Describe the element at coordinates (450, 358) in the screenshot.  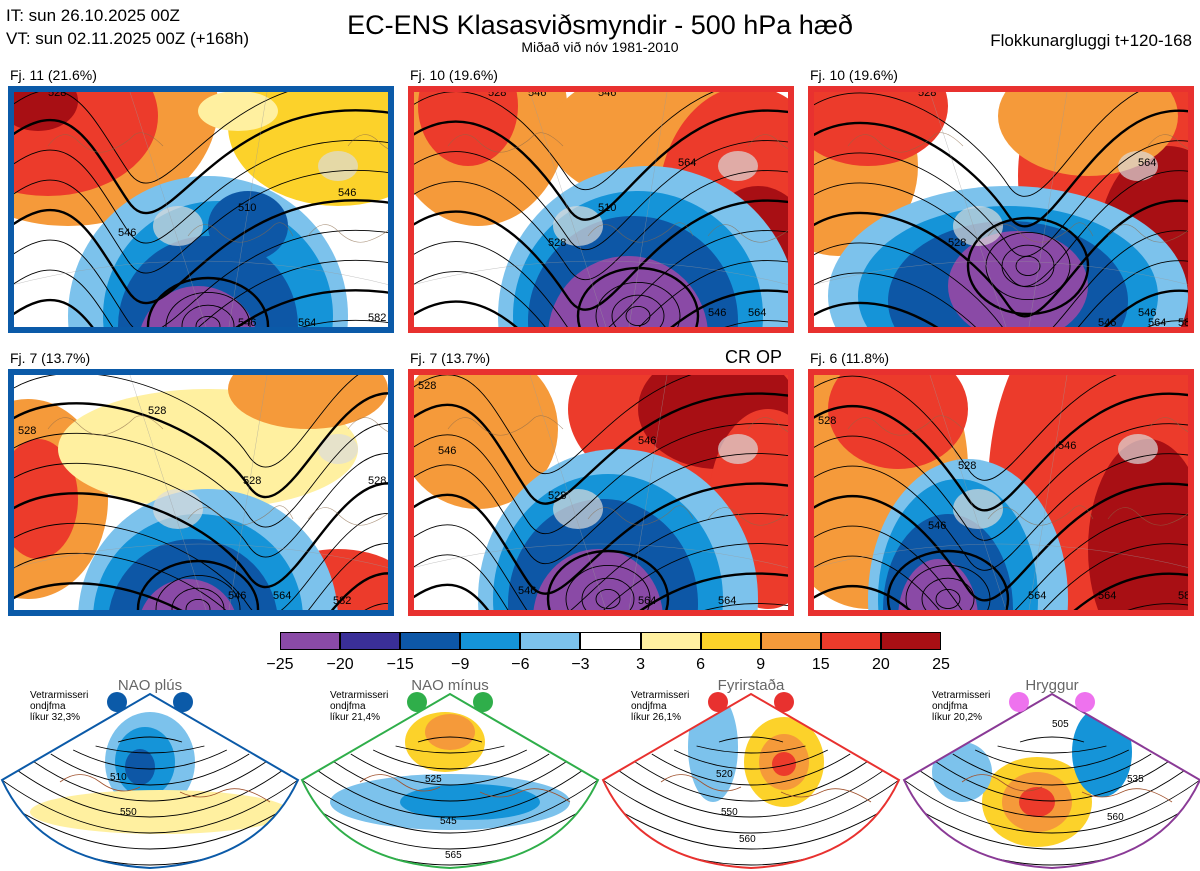
I see `panel-5-label: Fj. 7 (13.7%)` at that location.